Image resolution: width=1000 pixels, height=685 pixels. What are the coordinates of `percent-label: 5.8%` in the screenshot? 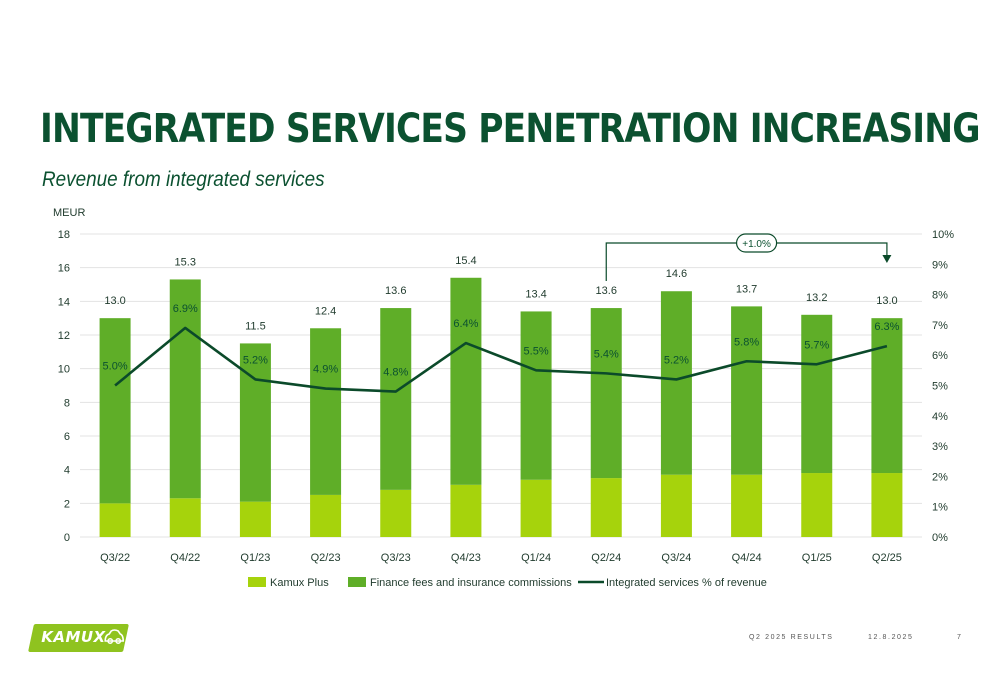 It's located at (746, 342).